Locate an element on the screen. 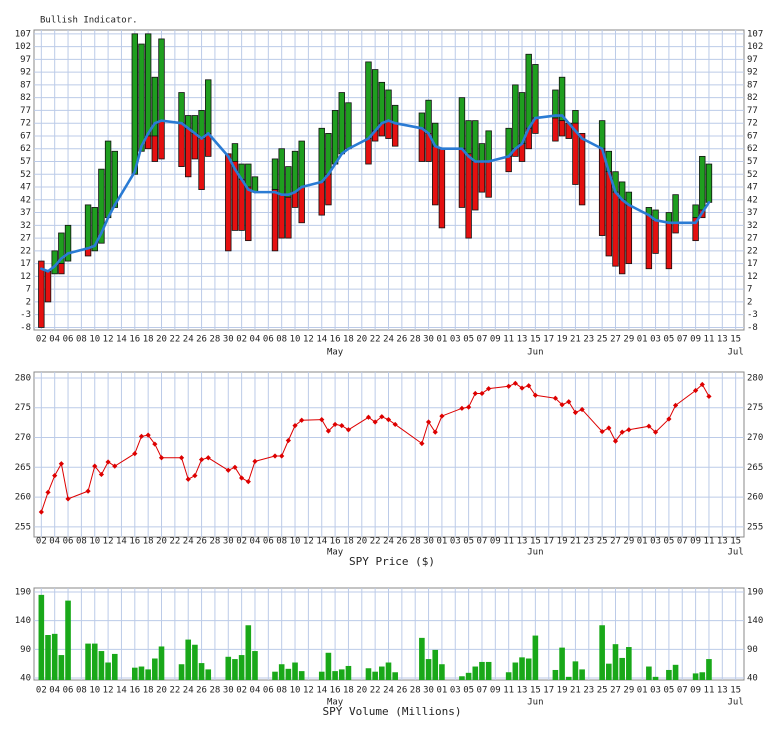 The image size is (784, 729). y-tick-label: 62 is located at coordinates (25, 149).